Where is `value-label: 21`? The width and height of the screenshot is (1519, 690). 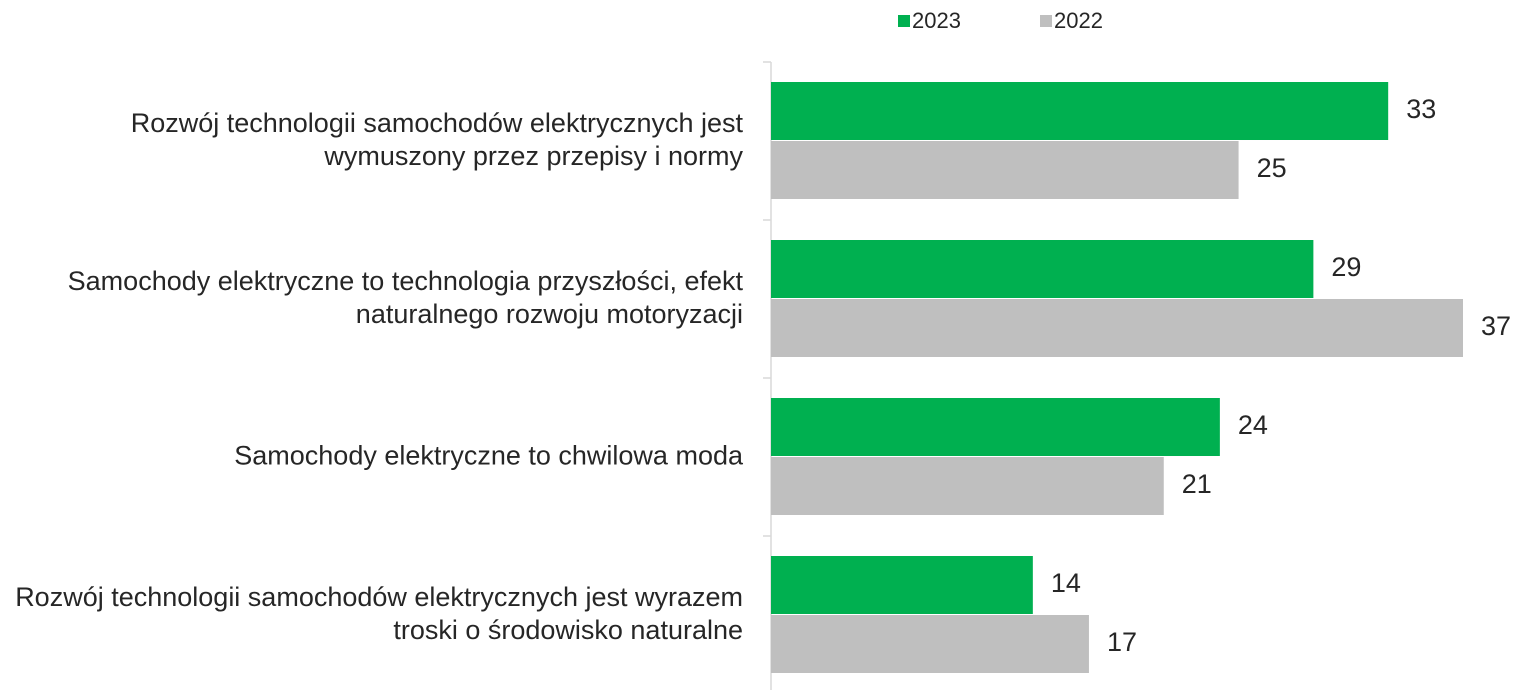 value-label: 21 is located at coordinates (1197, 484).